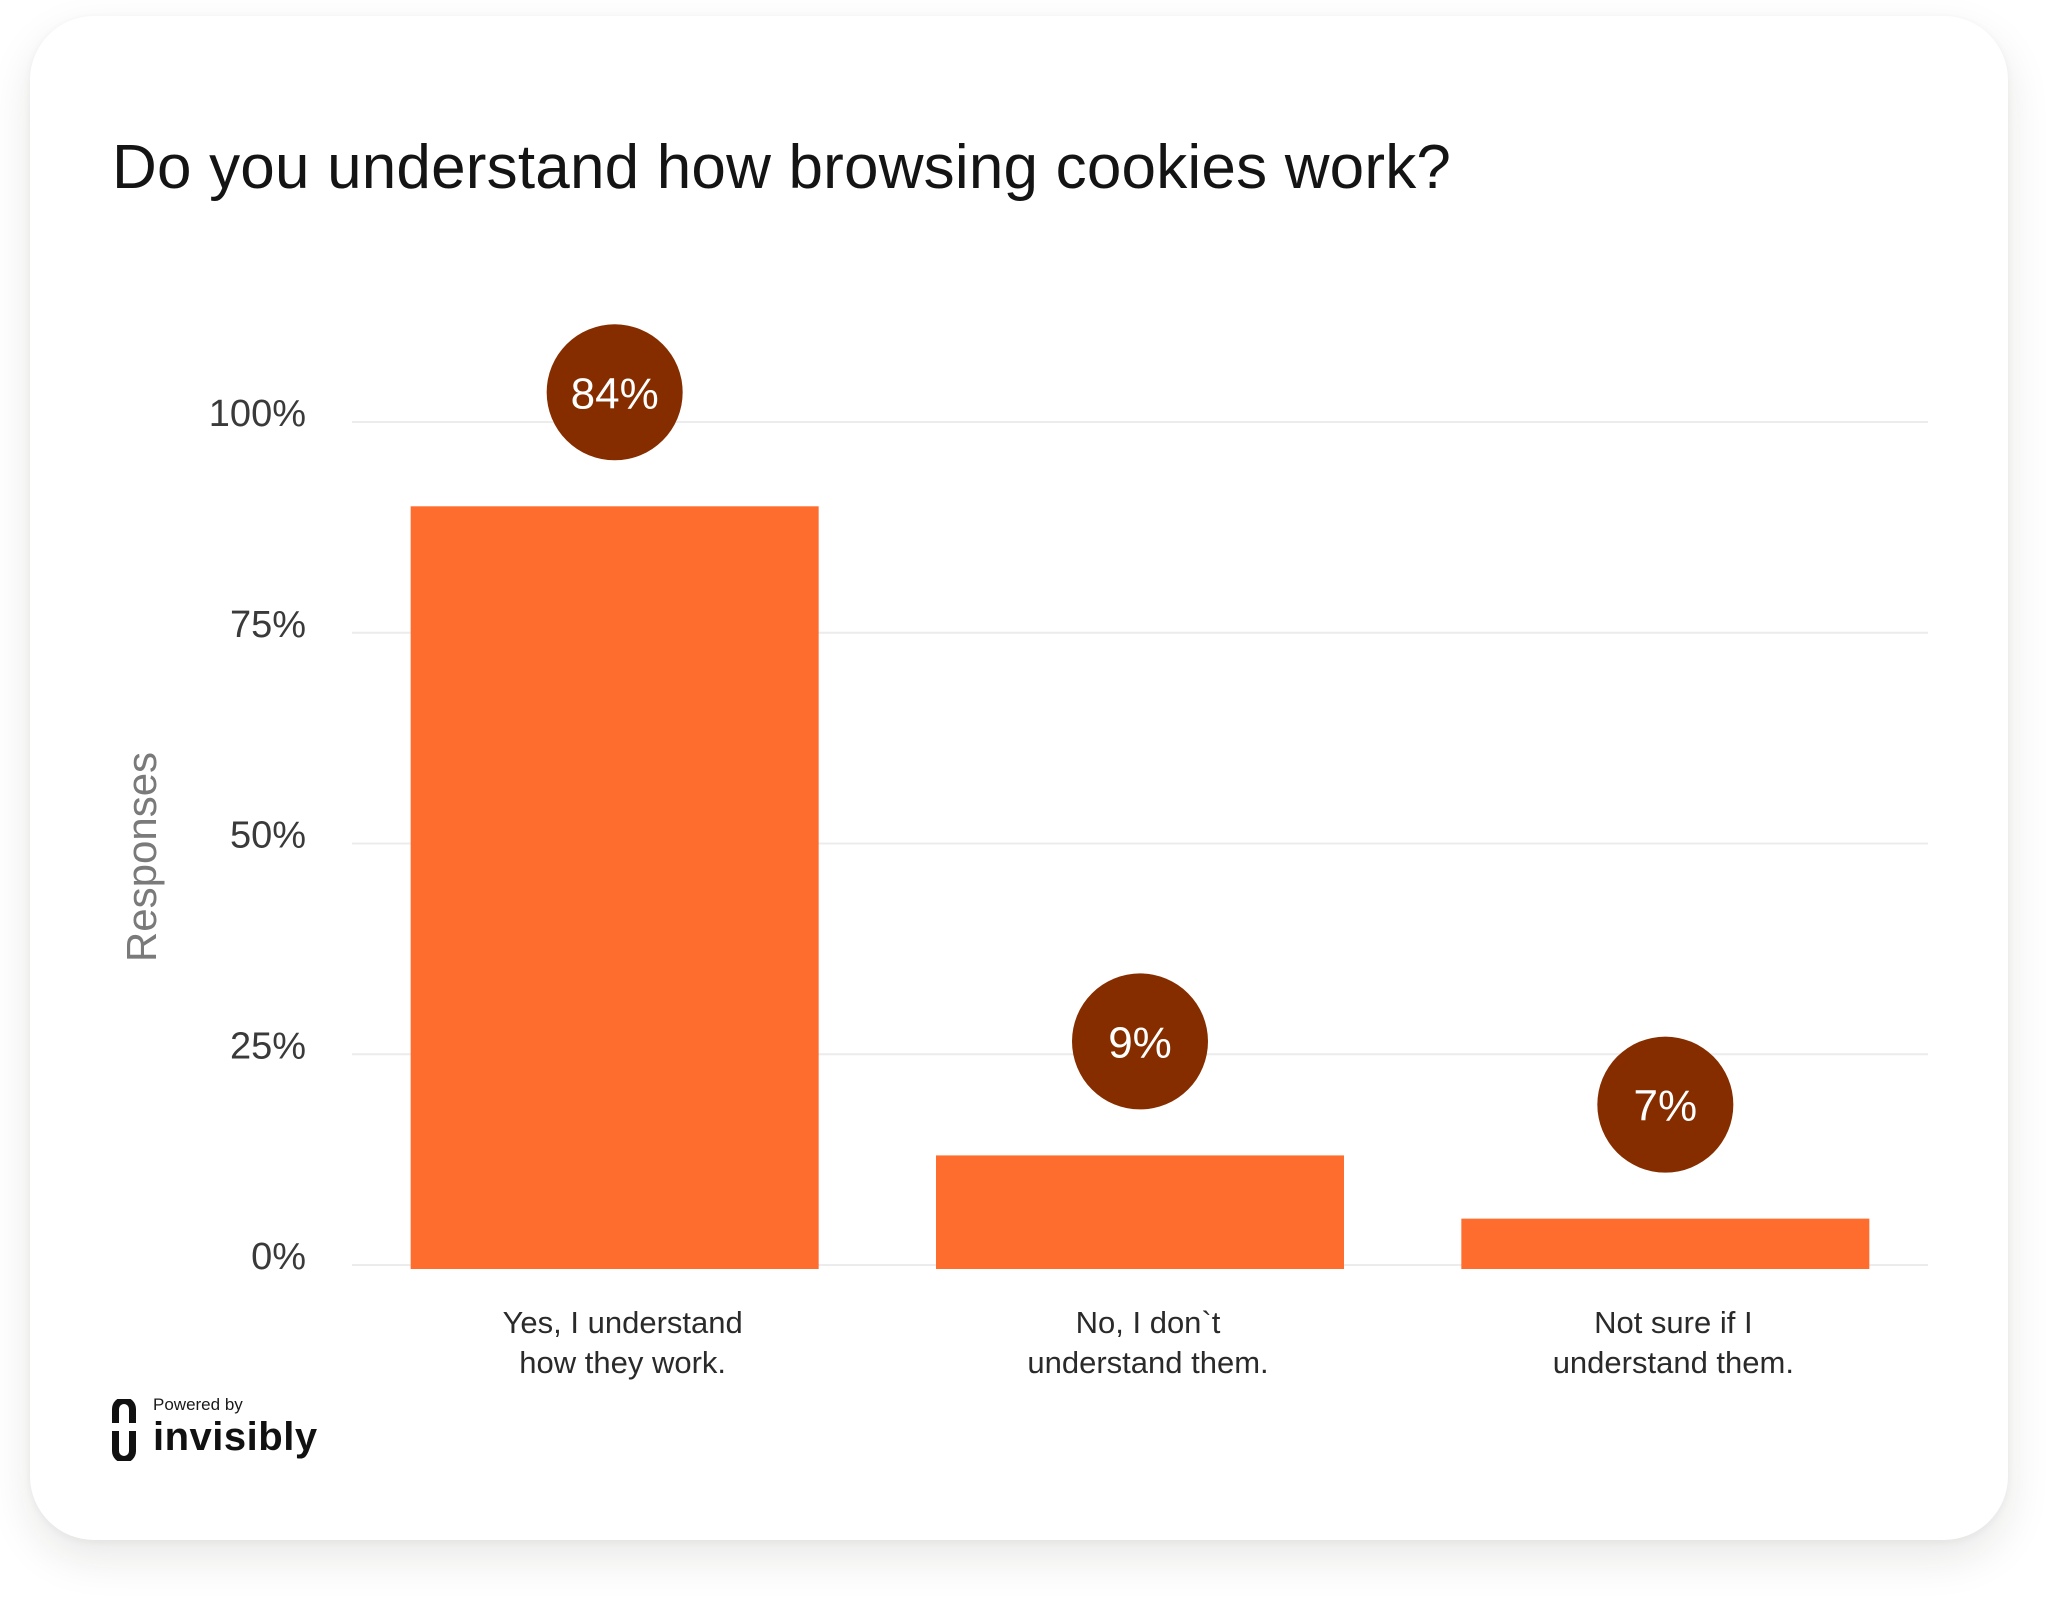  What do you see at coordinates (623, 1322) in the screenshot?
I see `x-tick-label: Yes, I understand` at bounding box center [623, 1322].